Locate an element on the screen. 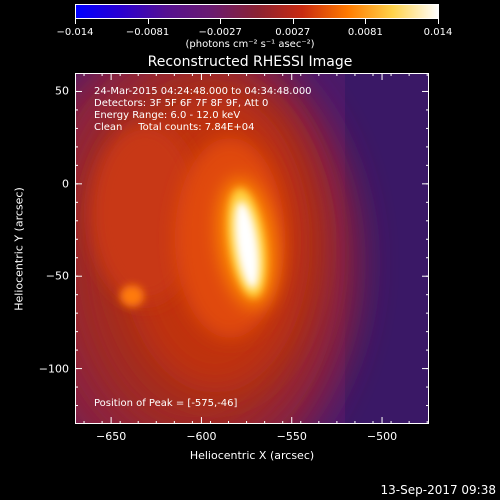 This screenshot has height=500, width=500. colorbar-tick-label: 0.0081 is located at coordinates (365, 32).